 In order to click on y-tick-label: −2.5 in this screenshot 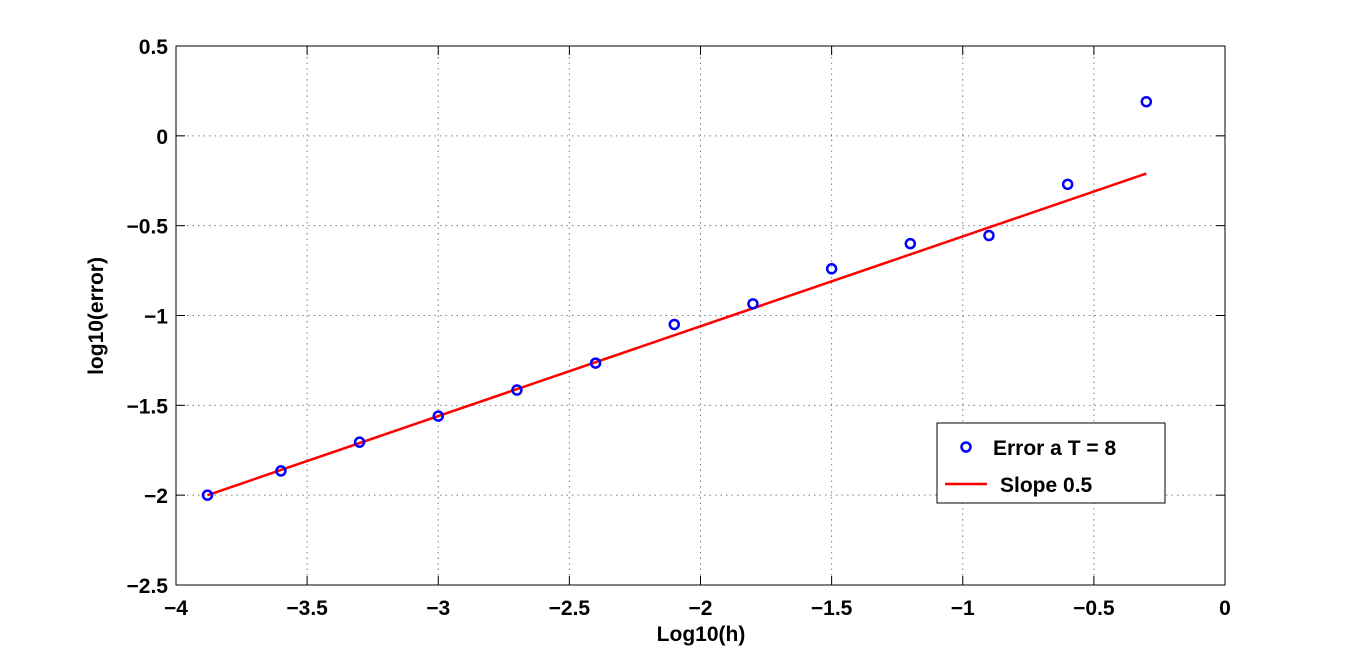, I will do `click(148, 586)`.